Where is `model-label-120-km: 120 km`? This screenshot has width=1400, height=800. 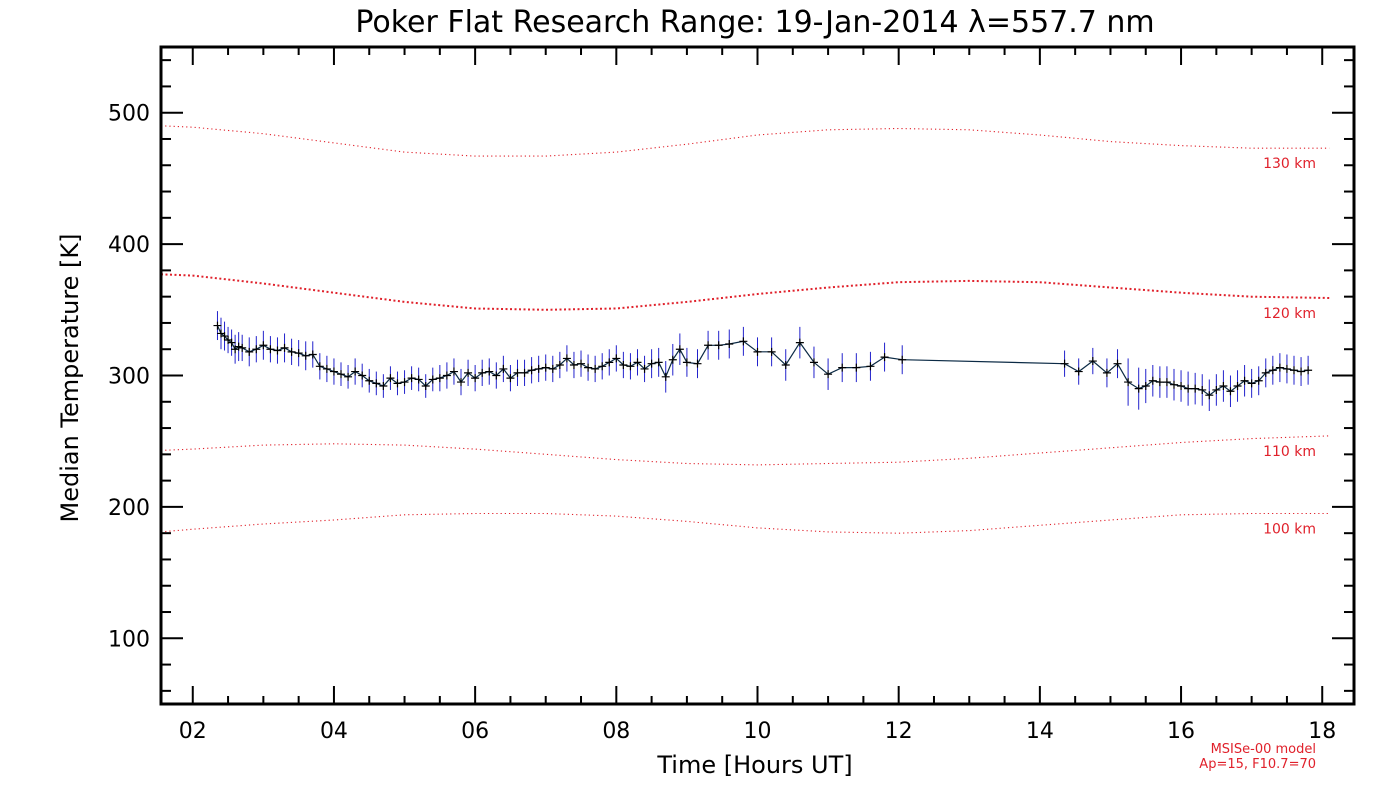
model-label-120-km: 120 km is located at coordinates (1289, 314).